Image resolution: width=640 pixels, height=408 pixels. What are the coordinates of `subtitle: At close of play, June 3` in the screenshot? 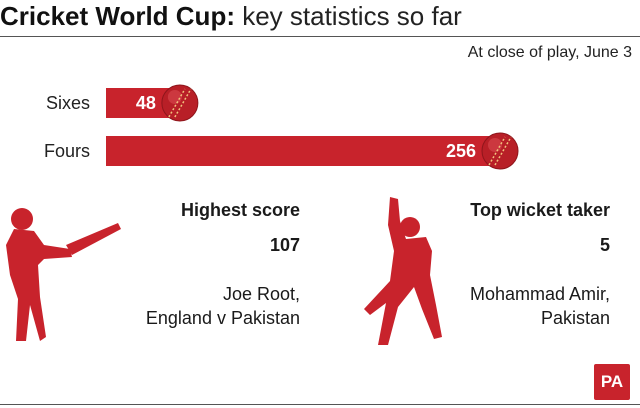 It's located at (549, 52).